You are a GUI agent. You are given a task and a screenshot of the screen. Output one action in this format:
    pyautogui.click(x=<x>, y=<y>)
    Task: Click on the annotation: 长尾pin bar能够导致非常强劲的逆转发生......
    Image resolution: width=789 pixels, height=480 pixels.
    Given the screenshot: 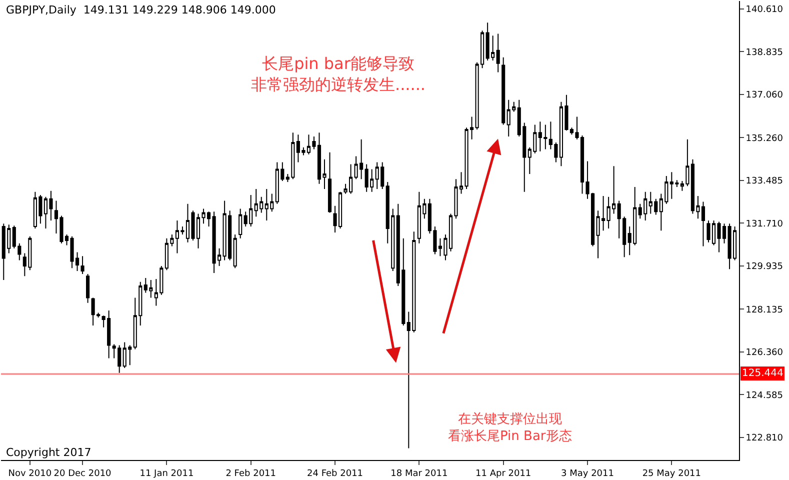 What is the action you would take?
    pyautogui.click(x=338, y=74)
    